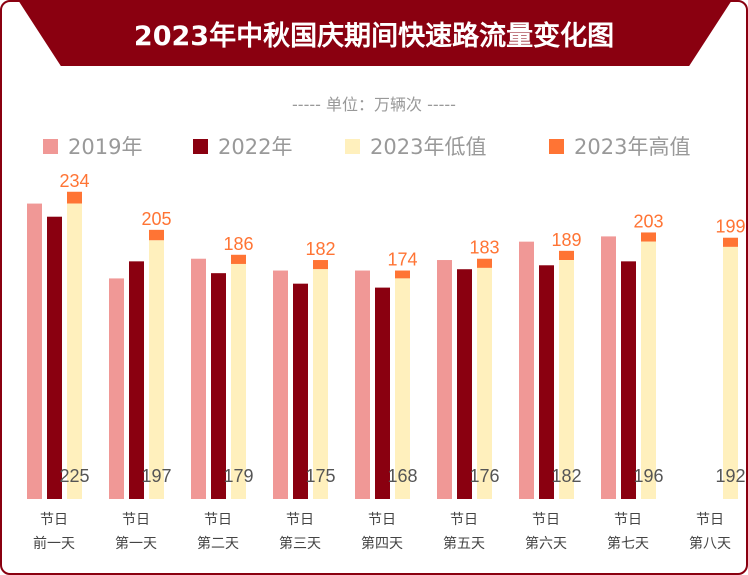  Describe the element at coordinates (382, 543) in the screenshot. I see `category-label: 第四天` at that location.